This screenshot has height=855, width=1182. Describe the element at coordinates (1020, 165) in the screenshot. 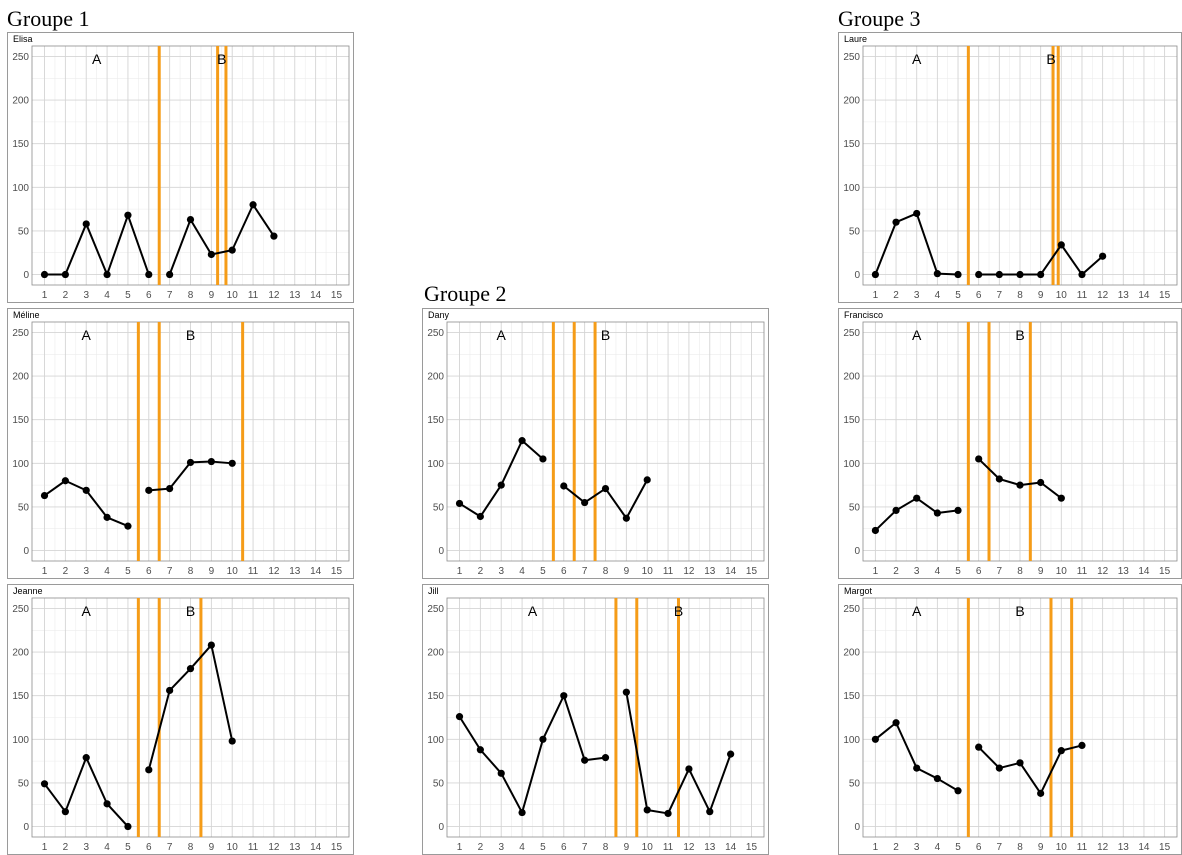

I see `grid` at that location.